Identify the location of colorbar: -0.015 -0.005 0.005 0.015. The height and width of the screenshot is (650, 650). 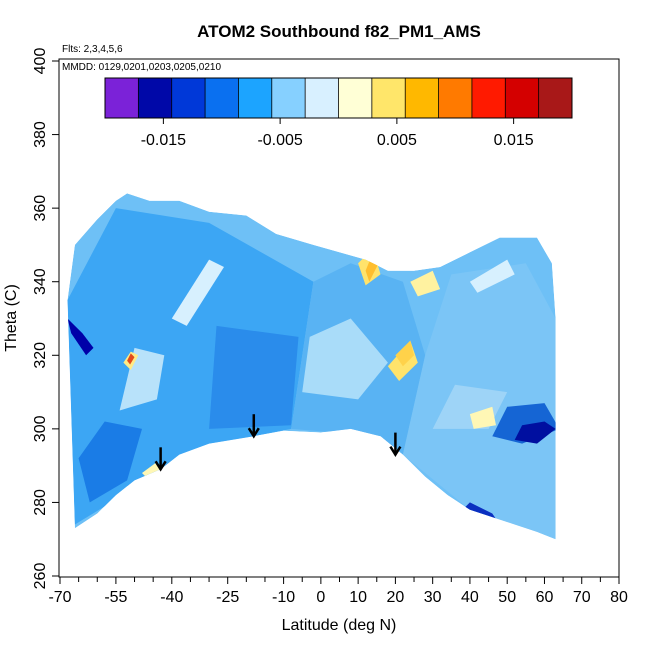
(338, 113).